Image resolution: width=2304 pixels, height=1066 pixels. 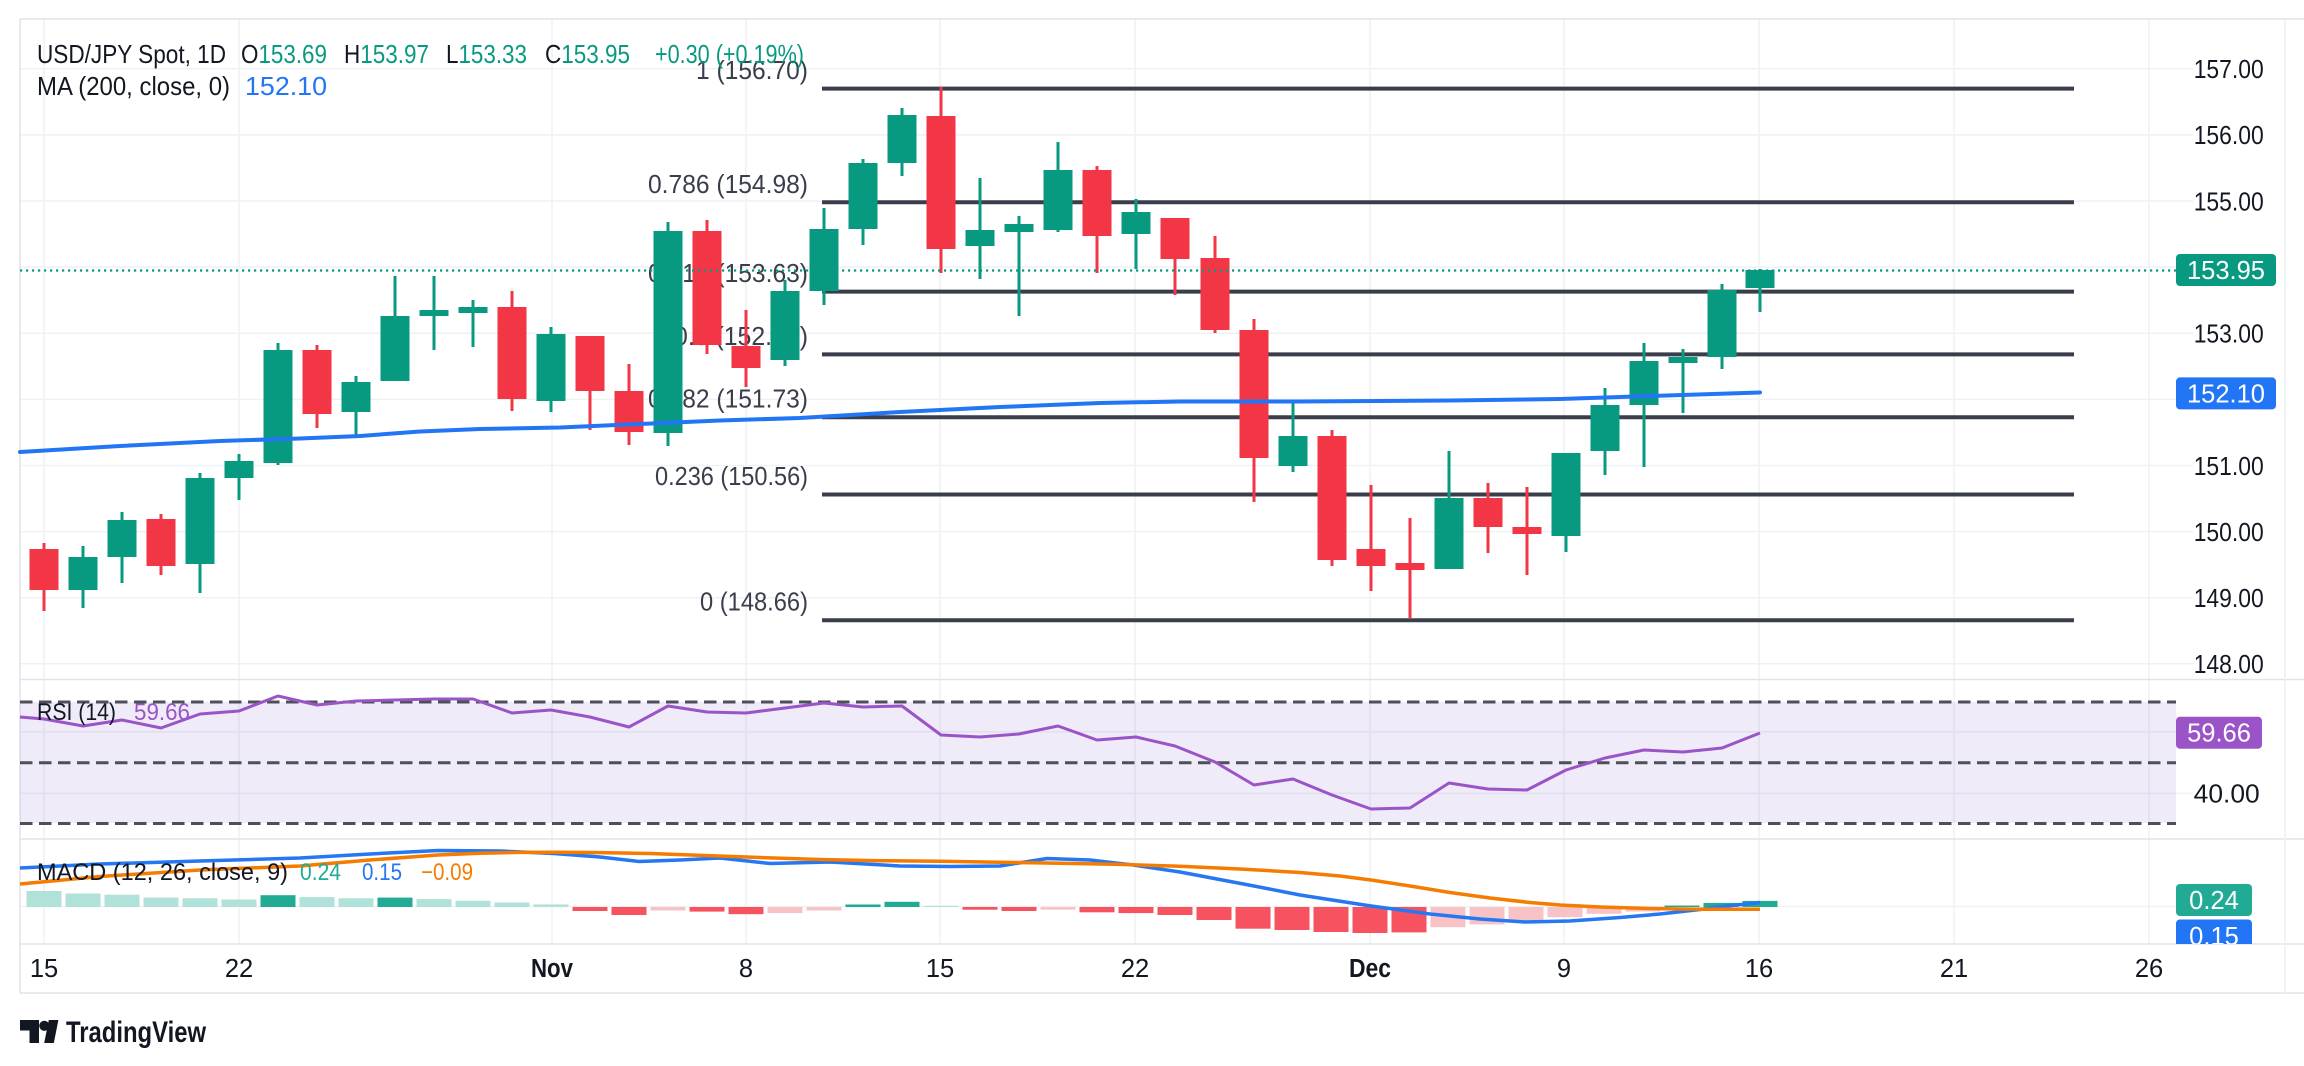 I want to click on svg-text: H153.97, so click(x=386, y=54).